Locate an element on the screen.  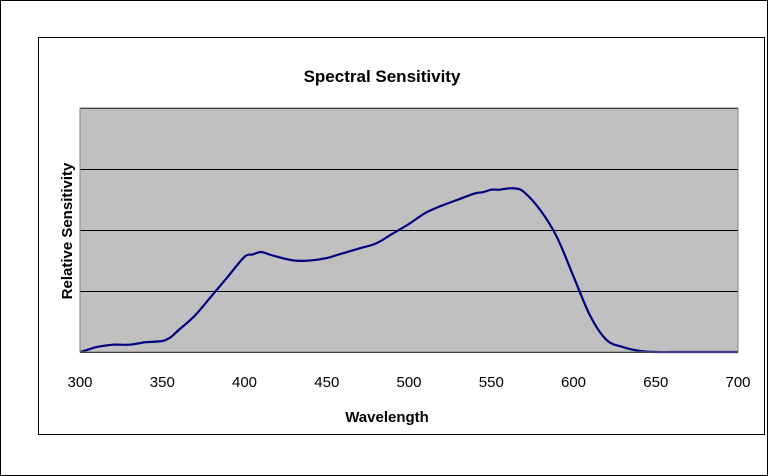
y-axis-title: Relative Sensitivity is located at coordinates (67, 230).